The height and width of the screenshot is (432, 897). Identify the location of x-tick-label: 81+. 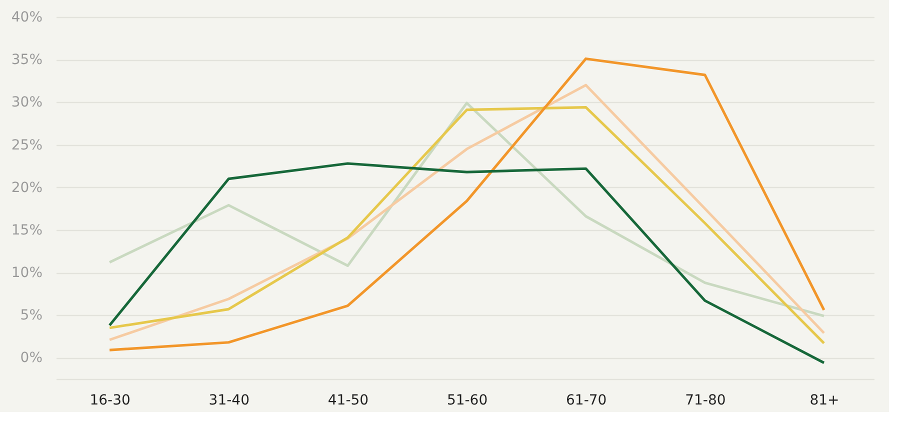
(825, 400).